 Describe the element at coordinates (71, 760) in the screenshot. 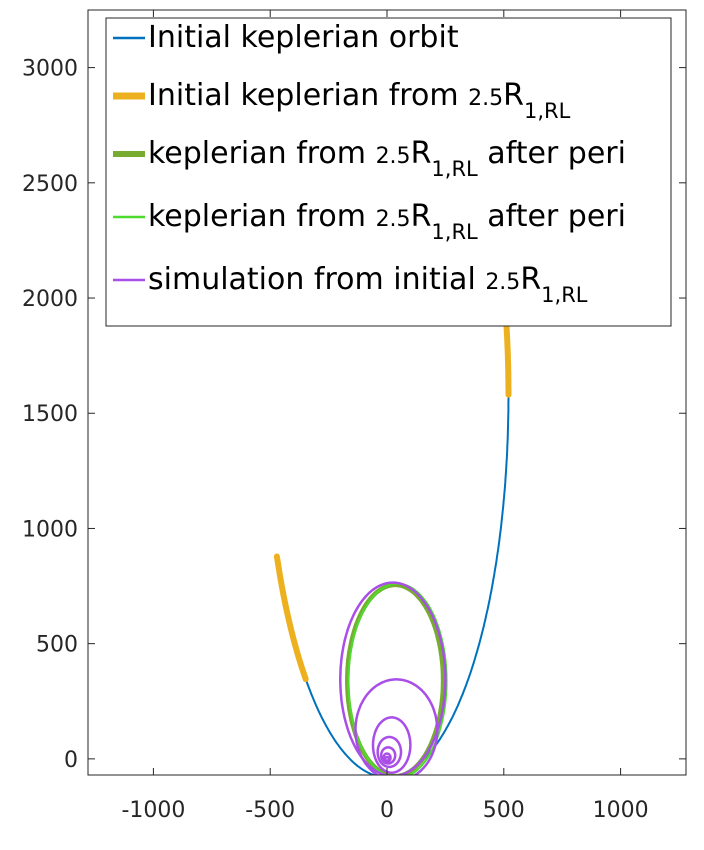

I see `y-tick-label: 0` at that location.